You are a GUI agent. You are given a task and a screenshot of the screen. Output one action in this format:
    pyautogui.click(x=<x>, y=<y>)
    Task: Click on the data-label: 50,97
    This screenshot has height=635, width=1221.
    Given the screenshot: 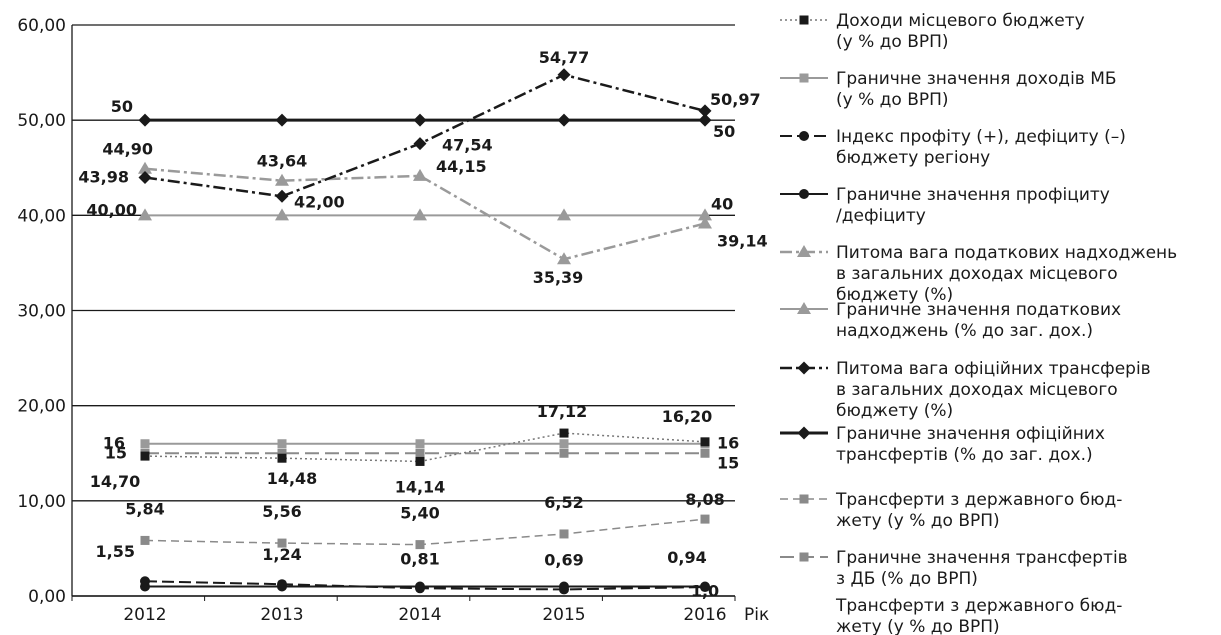 What is the action you would take?
    pyautogui.click(x=735, y=99)
    